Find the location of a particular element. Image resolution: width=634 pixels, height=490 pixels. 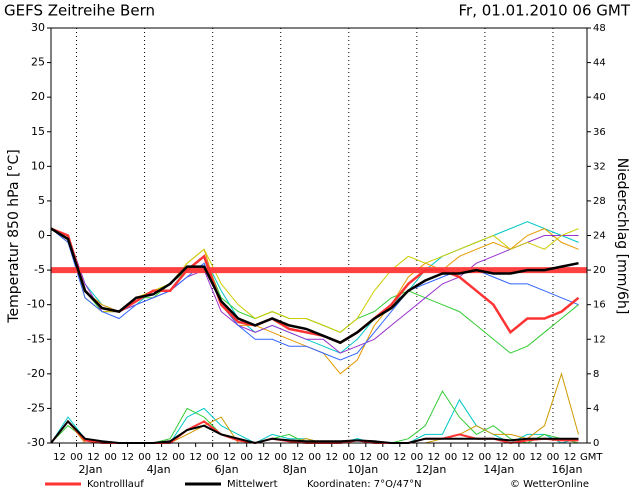

chart-subtitle: Fr, 01.01.2010 06 GMT is located at coordinates (545, 11).